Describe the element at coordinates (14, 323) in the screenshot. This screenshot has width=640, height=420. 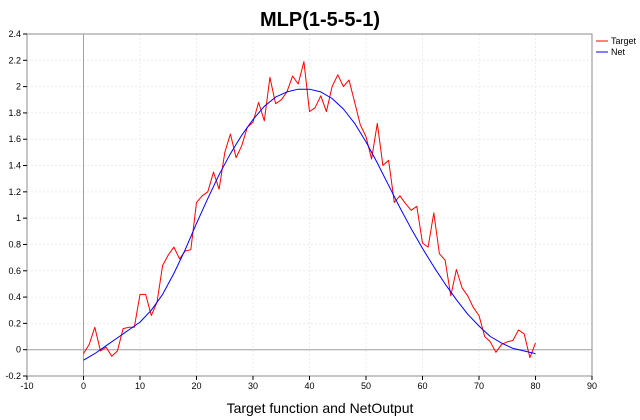
I see `y-tick-label: 0.2` at that location.